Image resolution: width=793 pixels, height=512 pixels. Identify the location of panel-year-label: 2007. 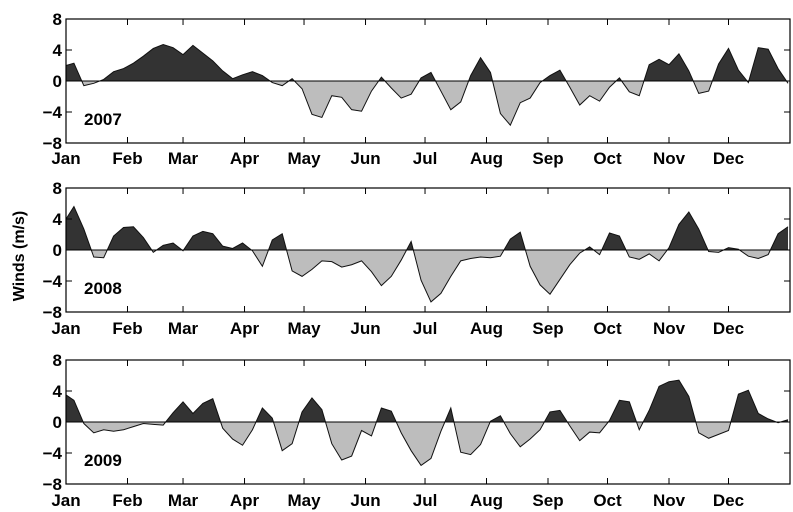
(103, 119).